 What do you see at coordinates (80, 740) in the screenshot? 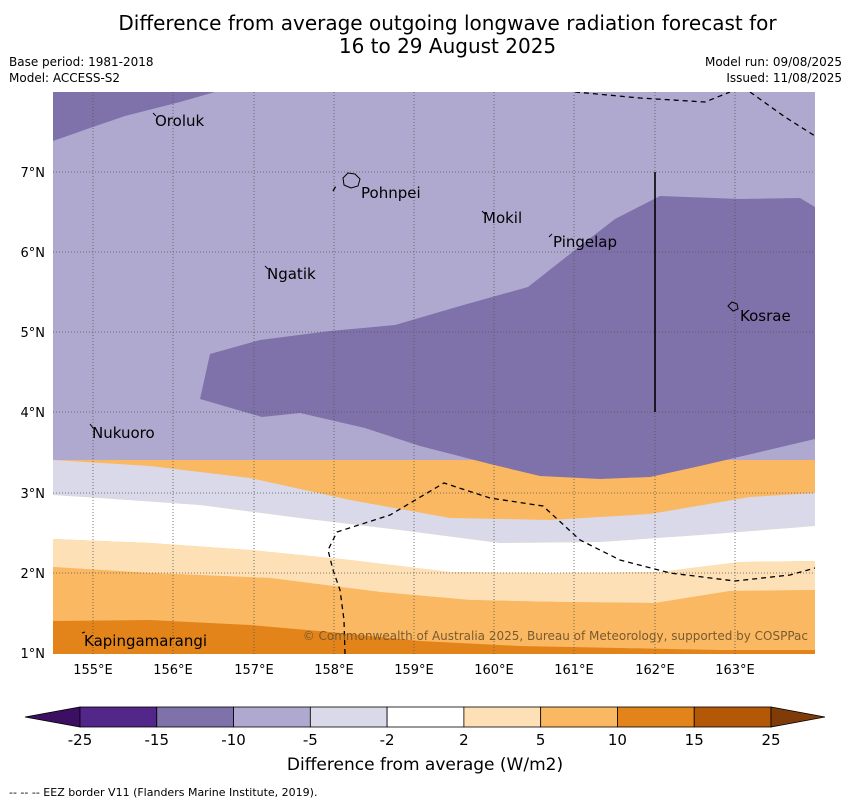
I see `colorbar-tick-label: -25` at bounding box center [80, 740].